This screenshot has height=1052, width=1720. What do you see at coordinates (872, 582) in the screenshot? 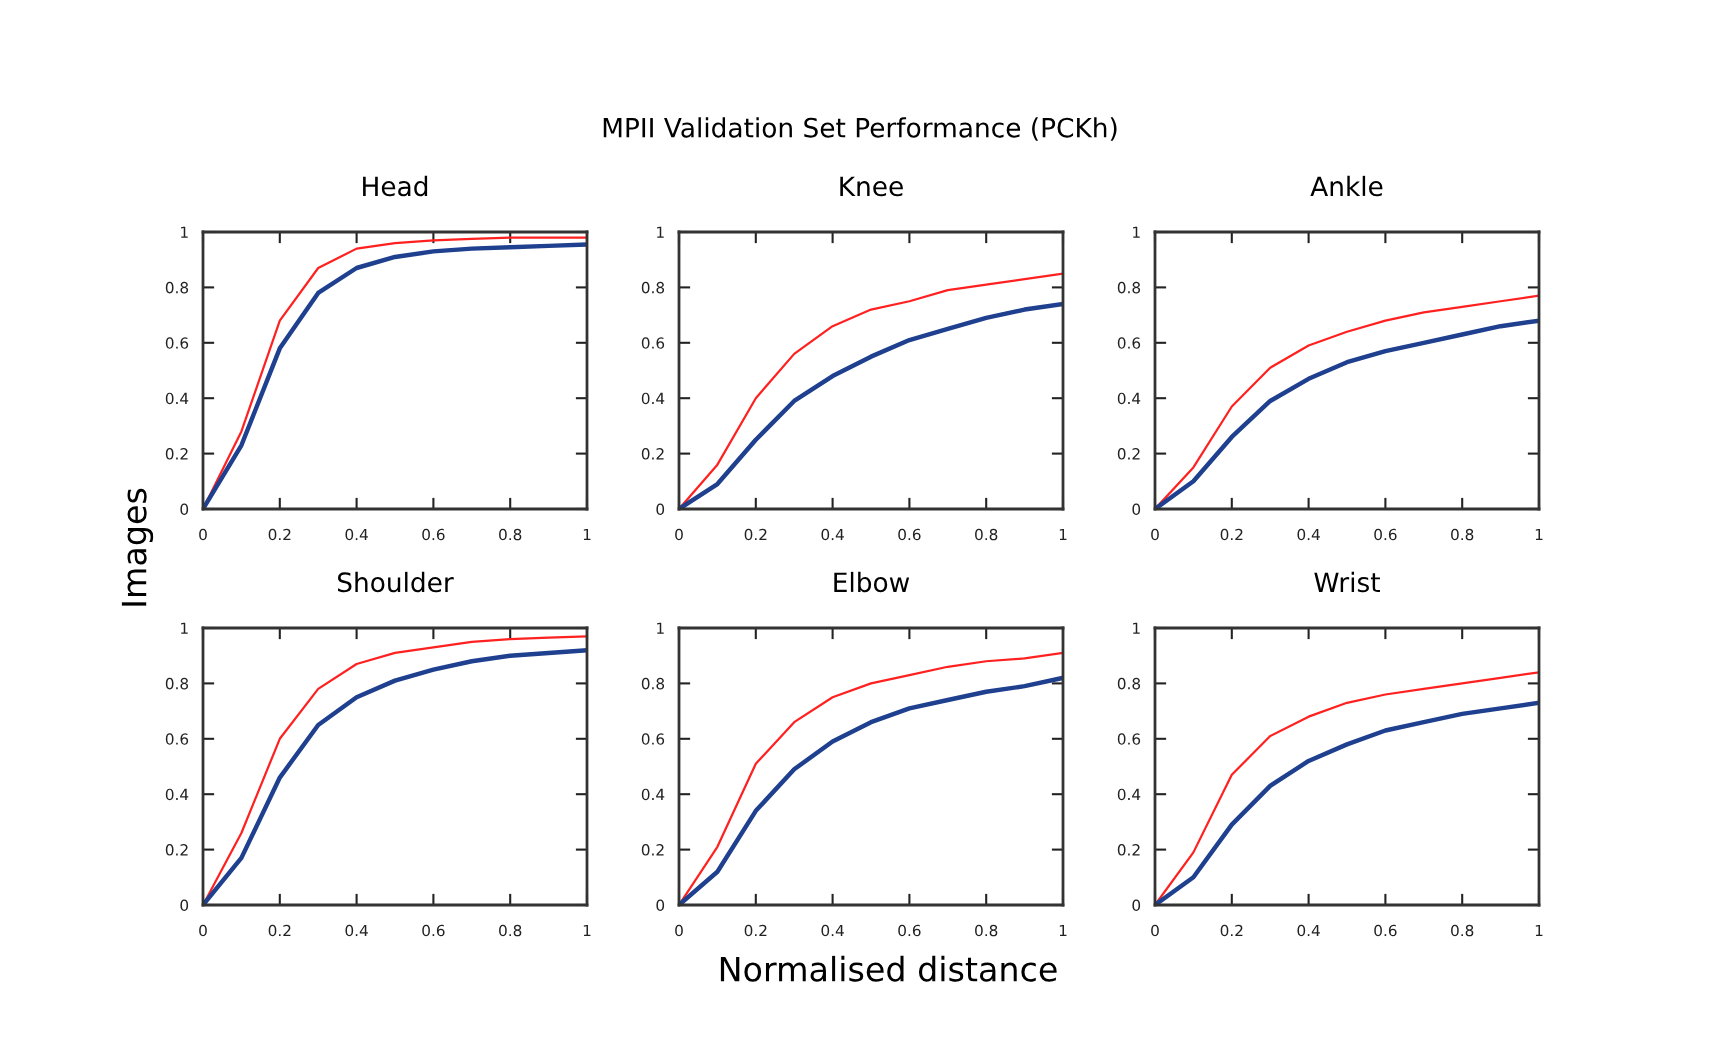
I see `chart-title: Elbow` at bounding box center [872, 582].